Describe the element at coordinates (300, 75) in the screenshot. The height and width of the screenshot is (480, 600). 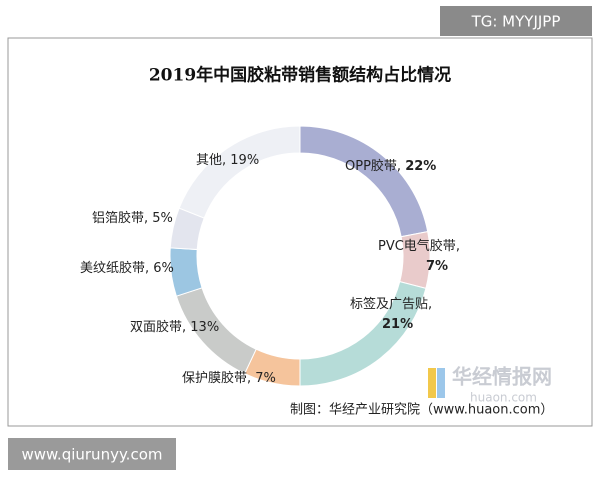
I see `chart-title: 2019年中国胶粘带销售额结构占比情况` at that location.